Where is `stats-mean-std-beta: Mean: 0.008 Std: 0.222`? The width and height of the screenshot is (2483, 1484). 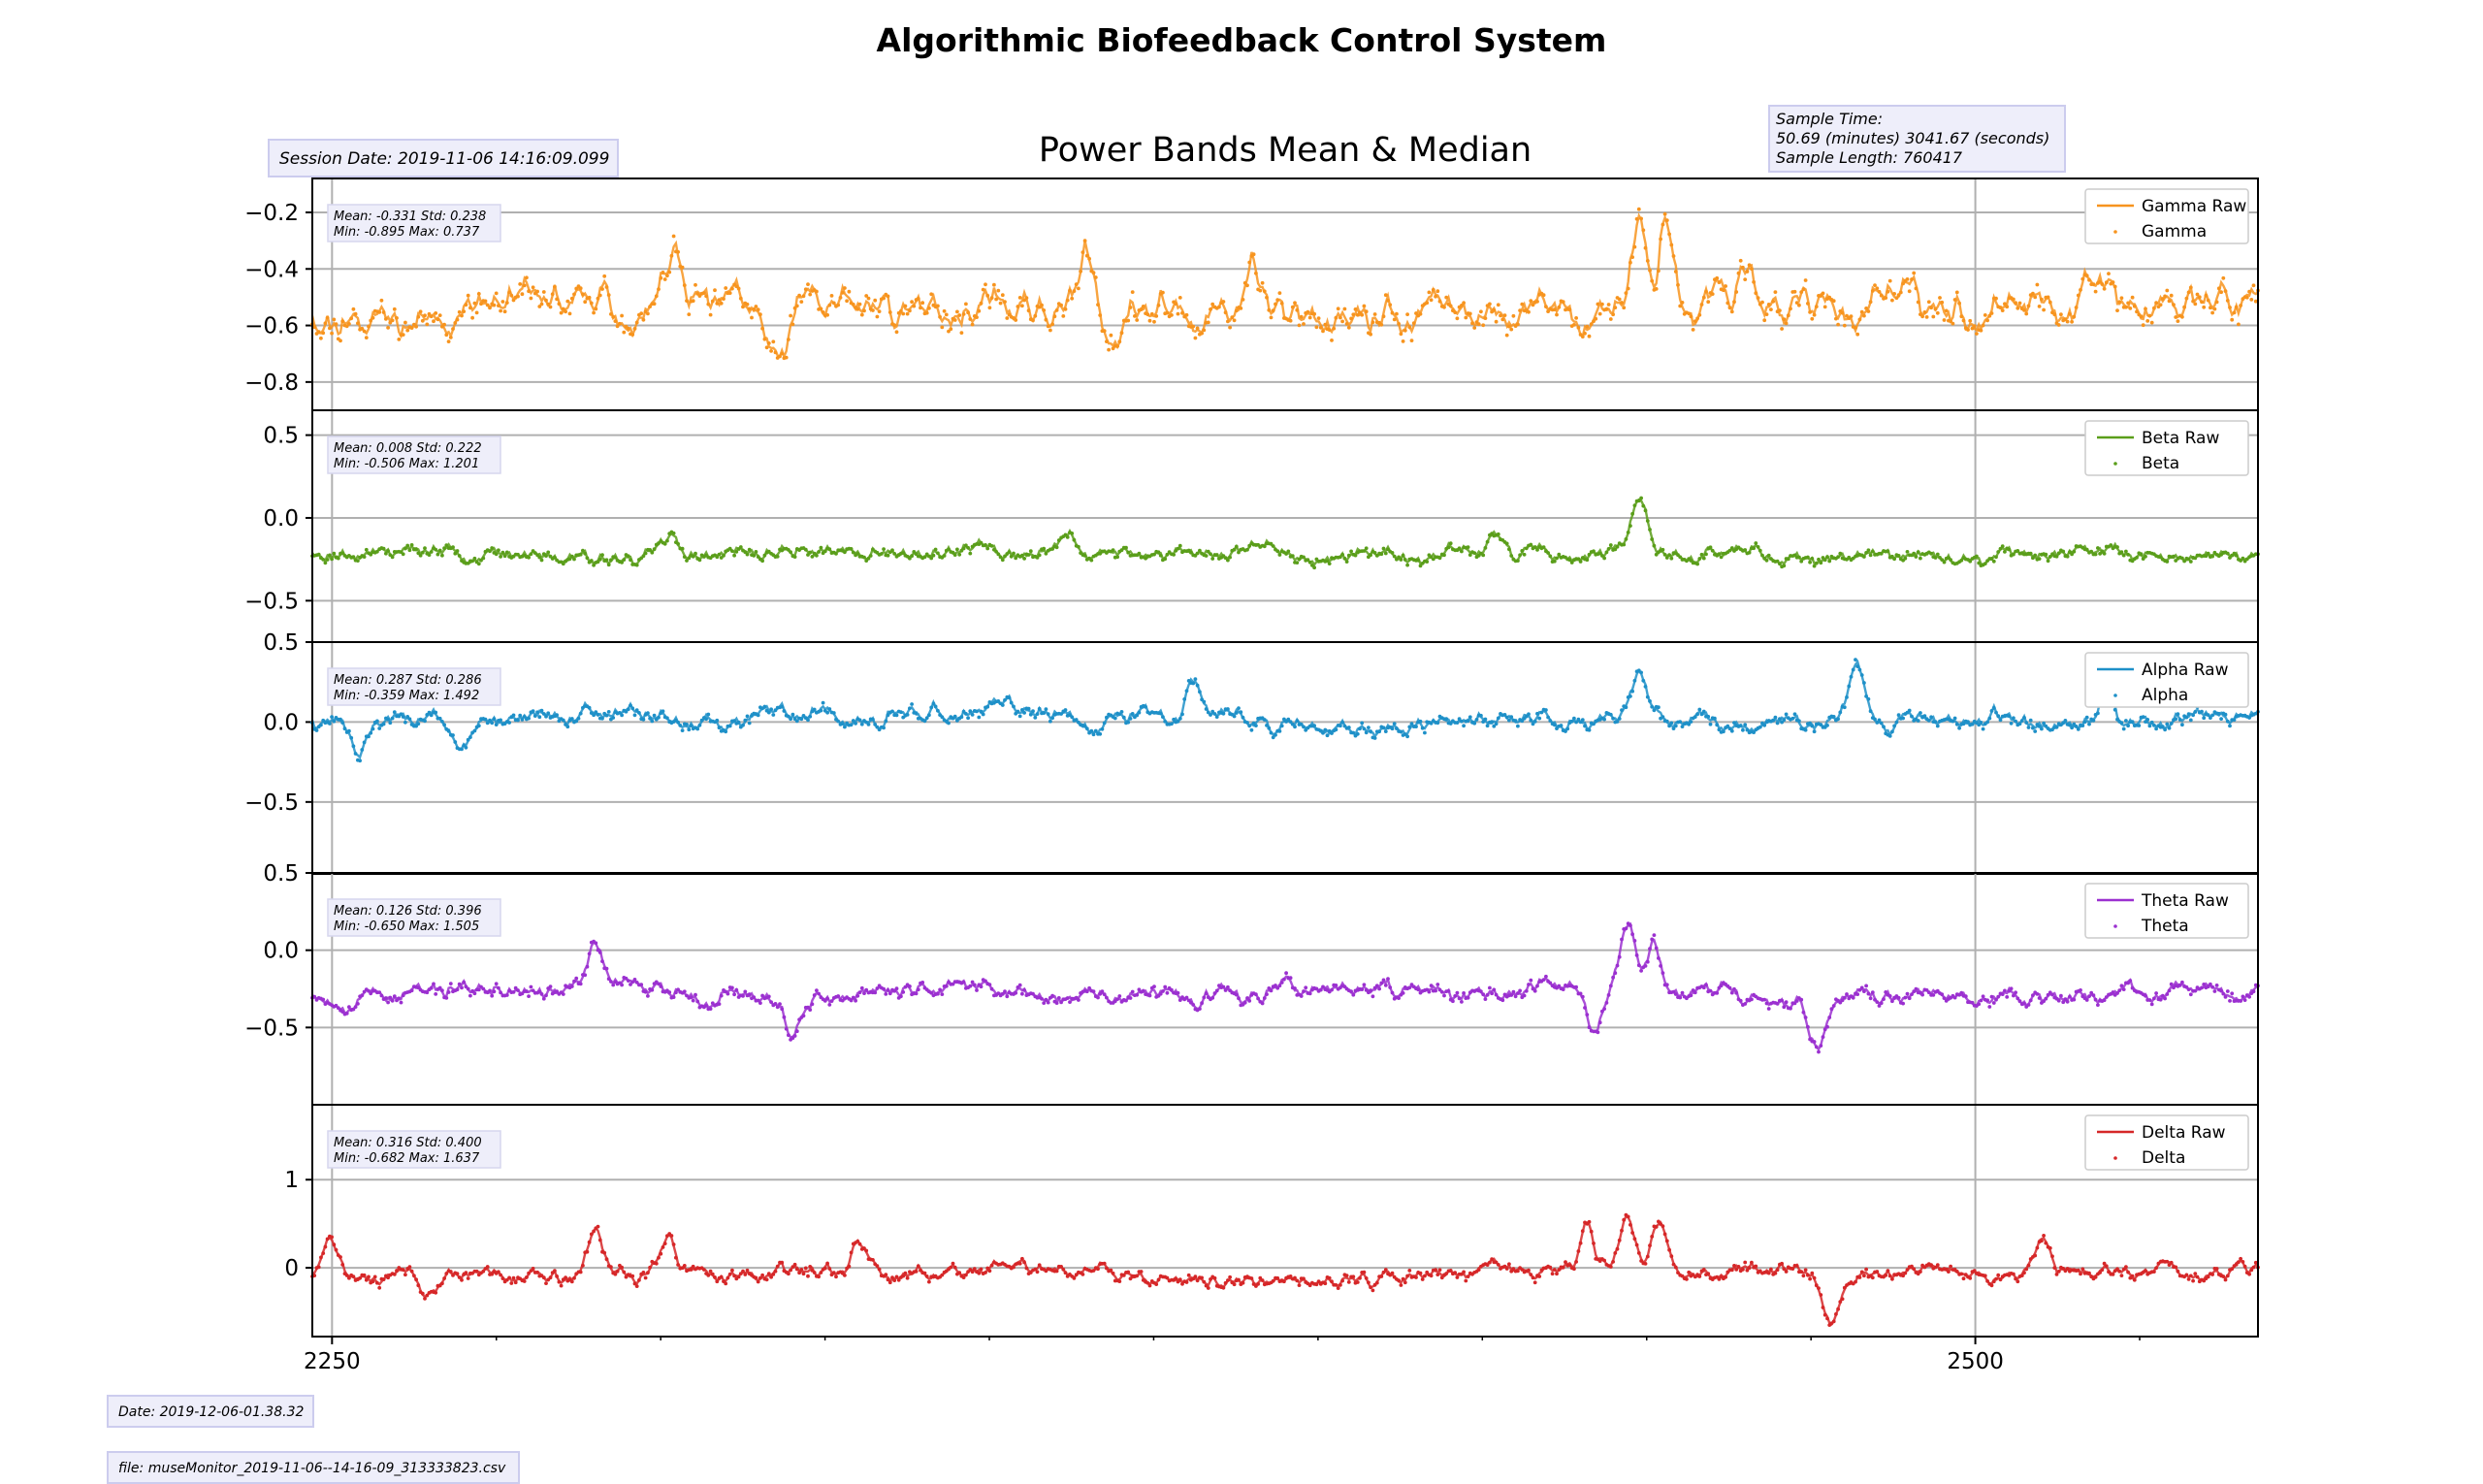
stats-mean-std-beta: Mean: 0.008 Std: 0.222 is located at coordinates (408, 448).